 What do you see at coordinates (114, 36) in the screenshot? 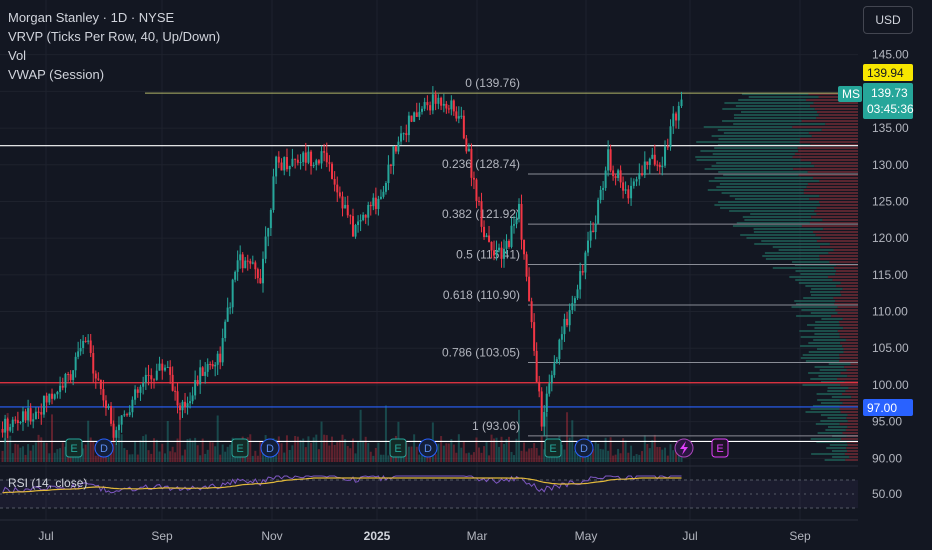
I see `indicator-vrvp: VRVP (Ticks Per Row, 40, Up/Down)` at bounding box center [114, 36].